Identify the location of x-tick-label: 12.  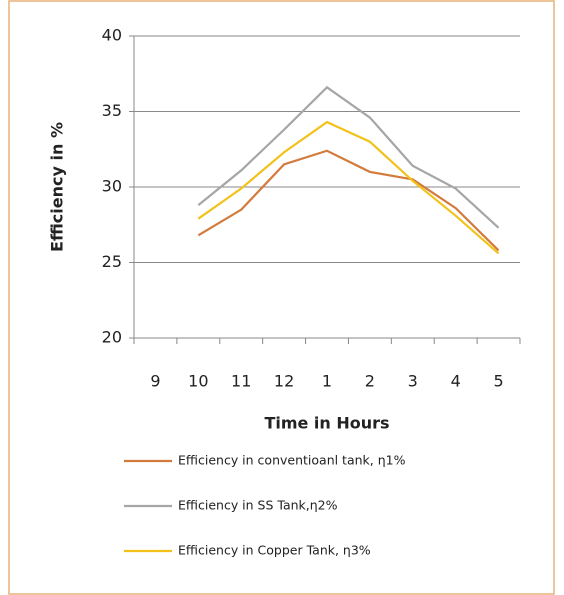
(284, 381).